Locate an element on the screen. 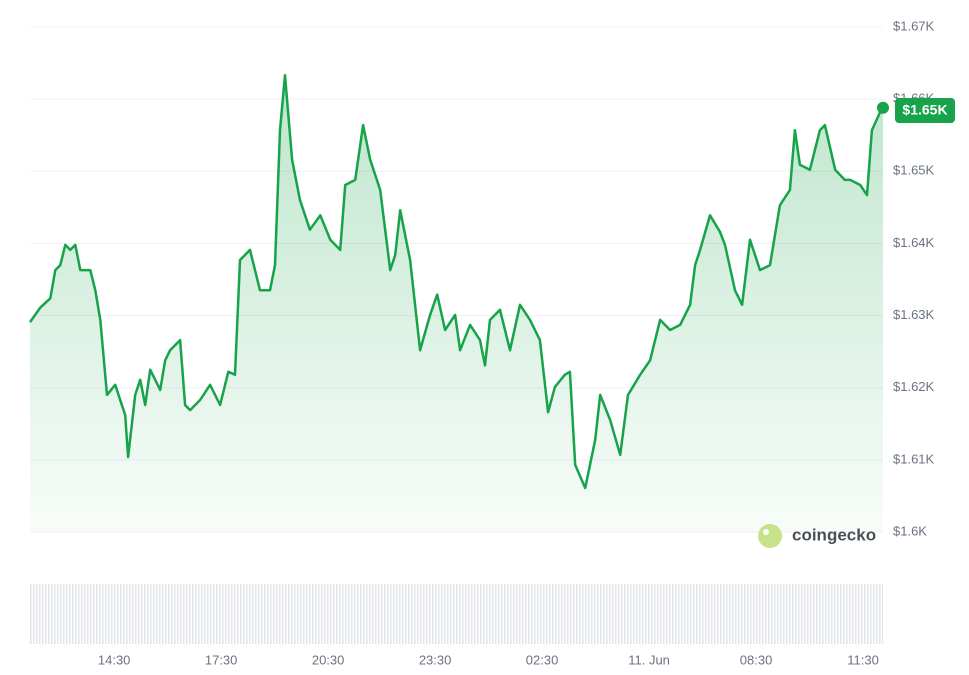 The height and width of the screenshot is (675, 969). x-tick-label: 14:30 is located at coordinates (114, 659).